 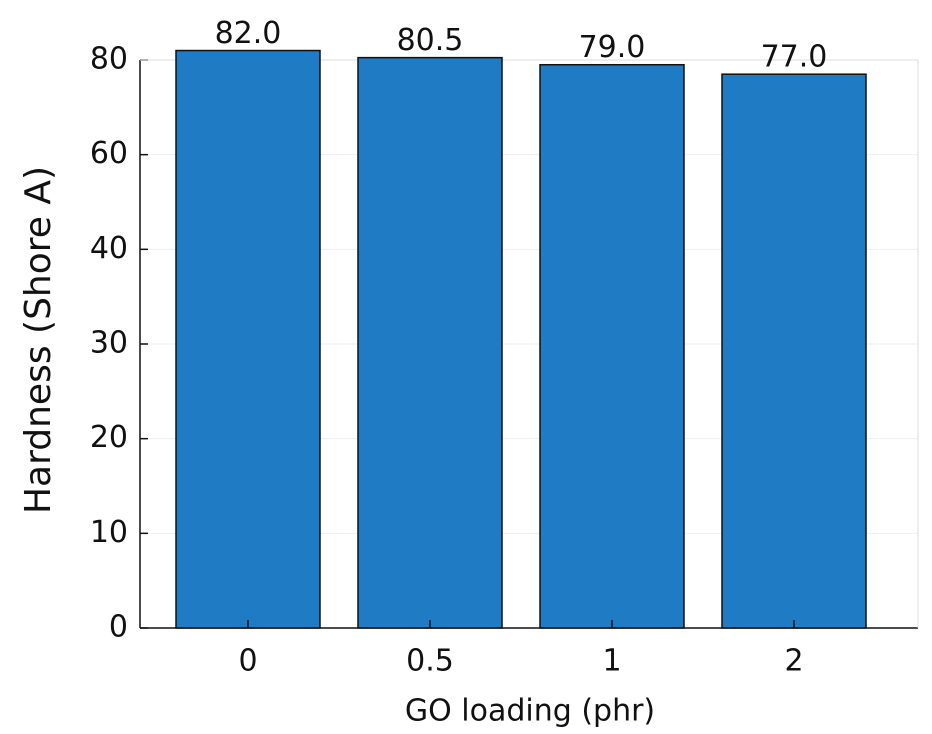 What do you see at coordinates (530, 711) in the screenshot?
I see `x-axis-label: GO loading (phr)` at bounding box center [530, 711].